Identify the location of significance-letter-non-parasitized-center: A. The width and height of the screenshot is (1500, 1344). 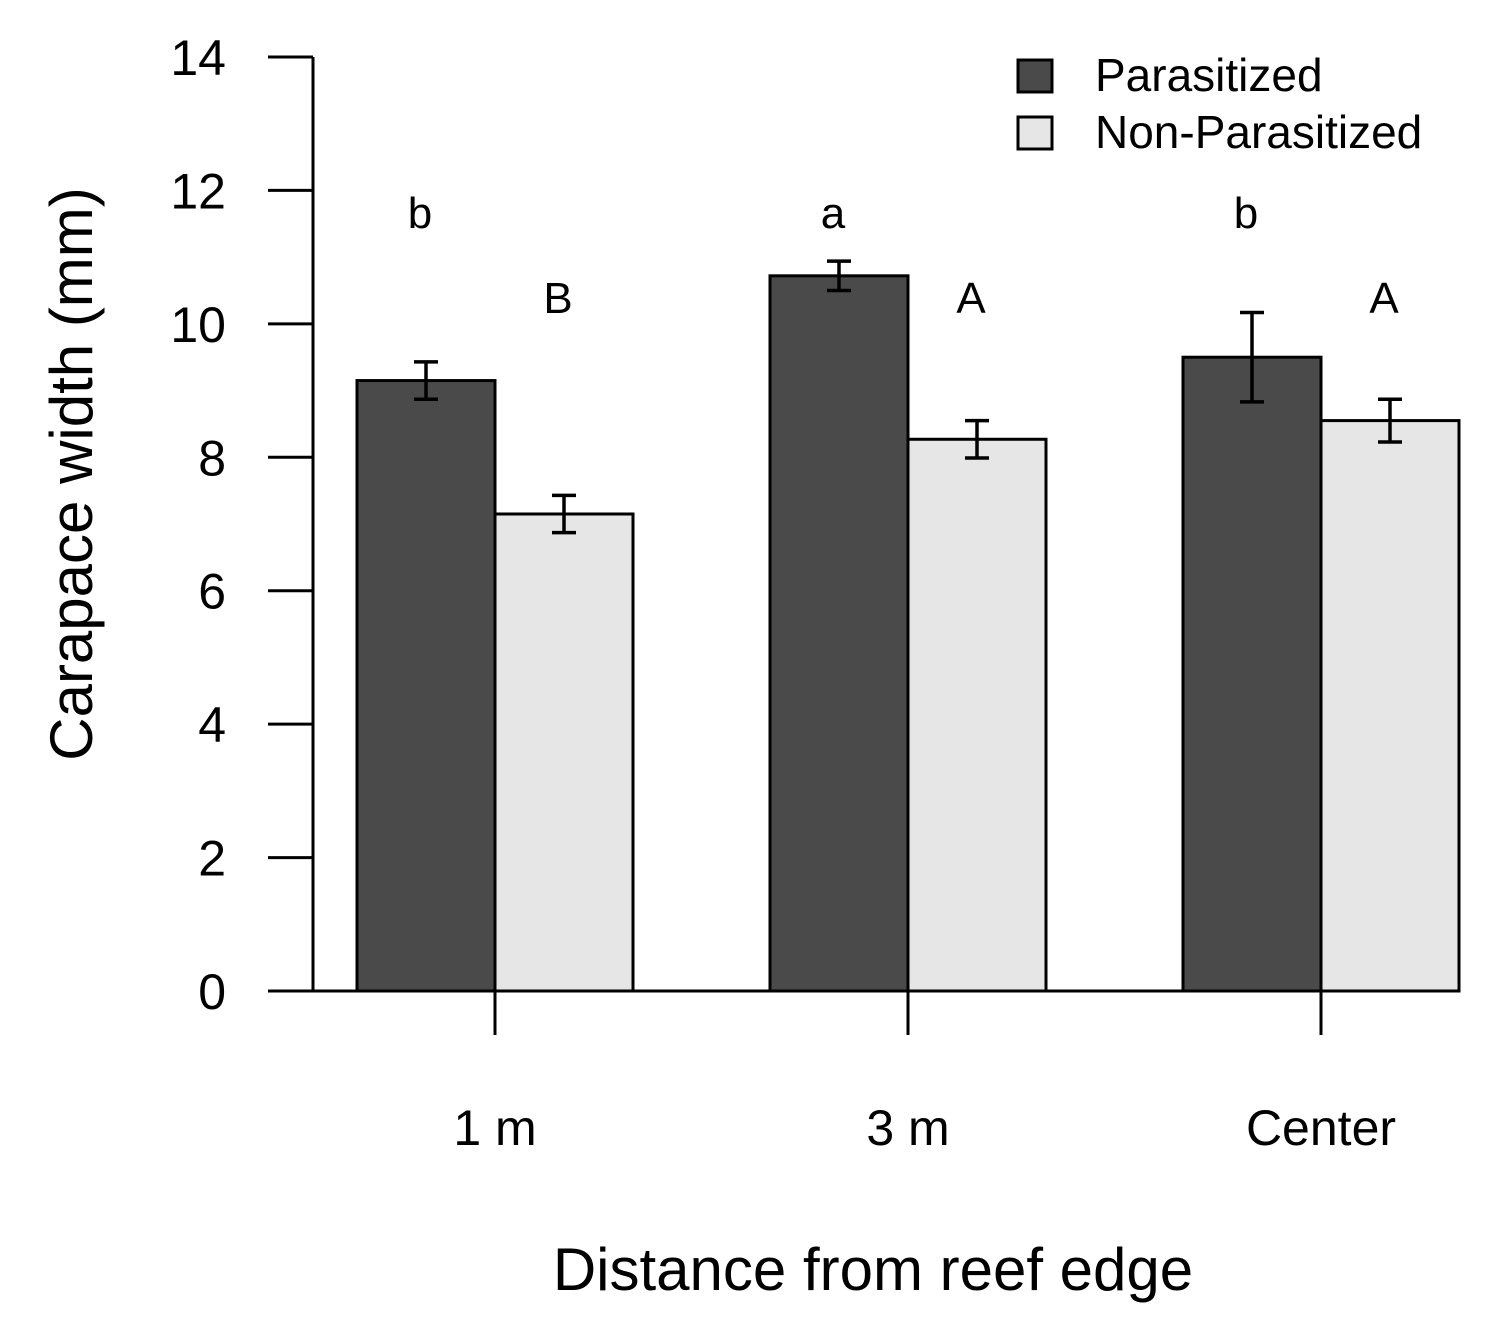
(1384, 298).